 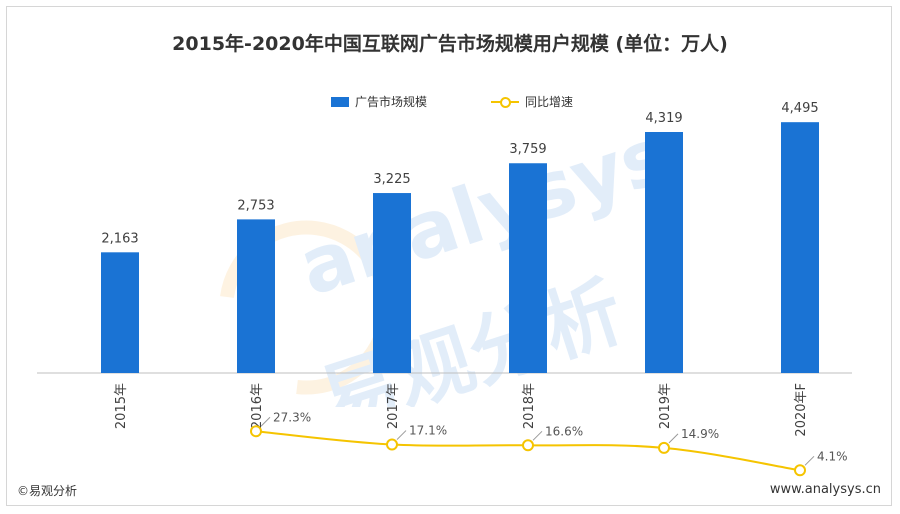 I want to click on legend-item-line: 同比增速, so click(x=532, y=101).